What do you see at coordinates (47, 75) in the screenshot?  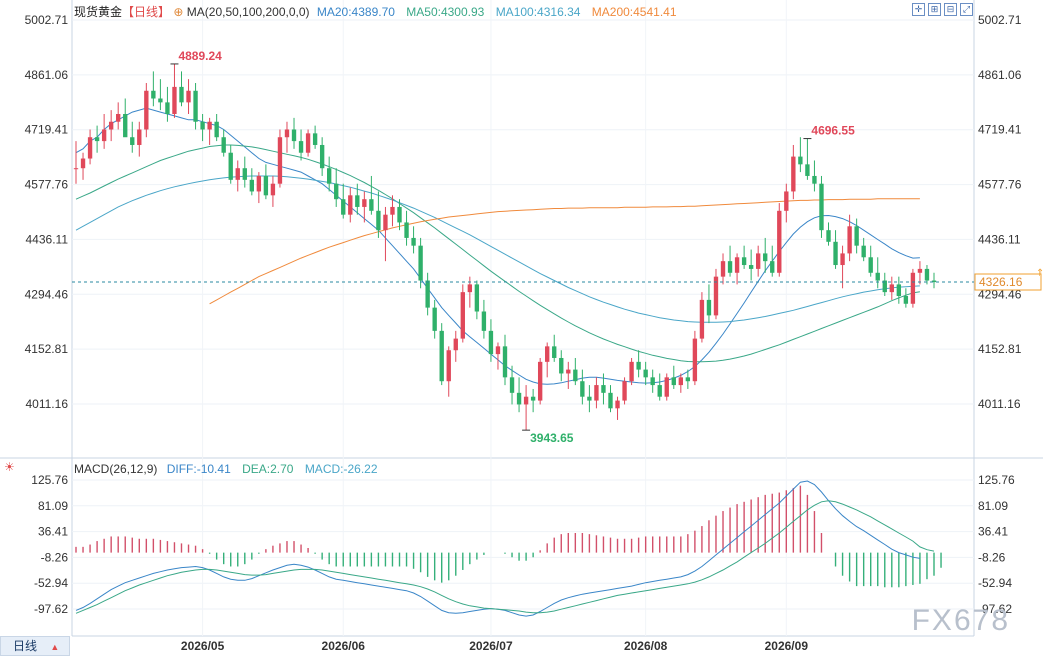 I see `price-tick-label-left: 4861.06` at bounding box center [47, 75].